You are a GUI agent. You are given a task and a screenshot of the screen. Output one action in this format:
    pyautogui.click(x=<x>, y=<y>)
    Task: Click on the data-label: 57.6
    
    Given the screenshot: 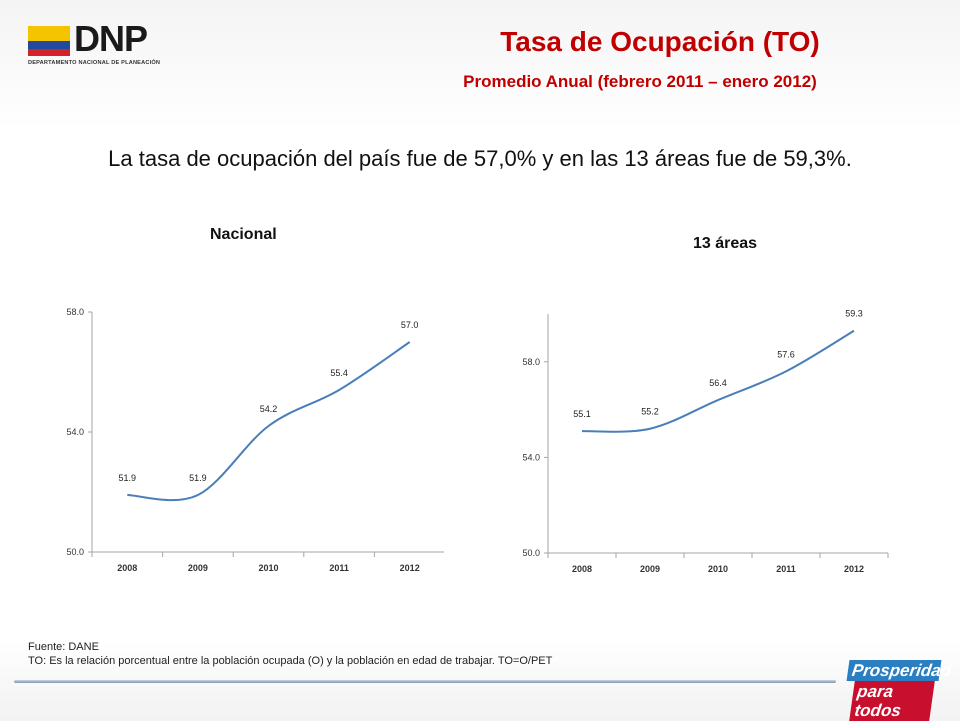 What is the action you would take?
    pyautogui.click(x=786, y=354)
    